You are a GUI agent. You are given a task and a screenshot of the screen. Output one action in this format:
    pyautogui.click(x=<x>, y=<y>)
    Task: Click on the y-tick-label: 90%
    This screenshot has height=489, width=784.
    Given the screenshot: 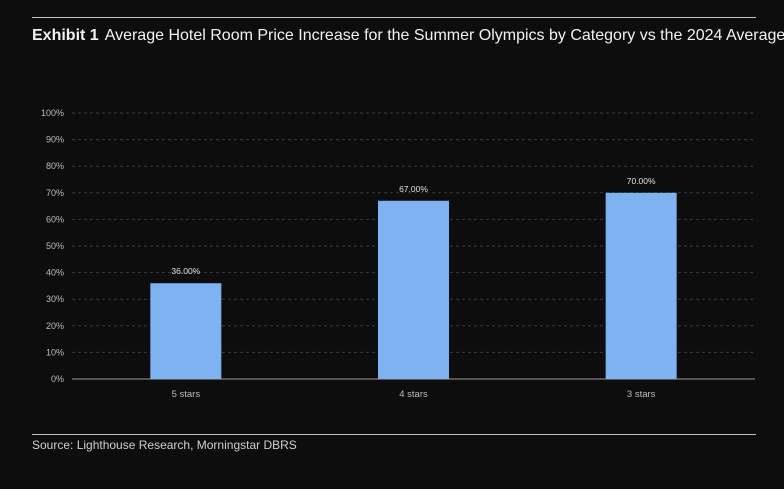 What is the action you would take?
    pyautogui.click(x=55, y=140)
    